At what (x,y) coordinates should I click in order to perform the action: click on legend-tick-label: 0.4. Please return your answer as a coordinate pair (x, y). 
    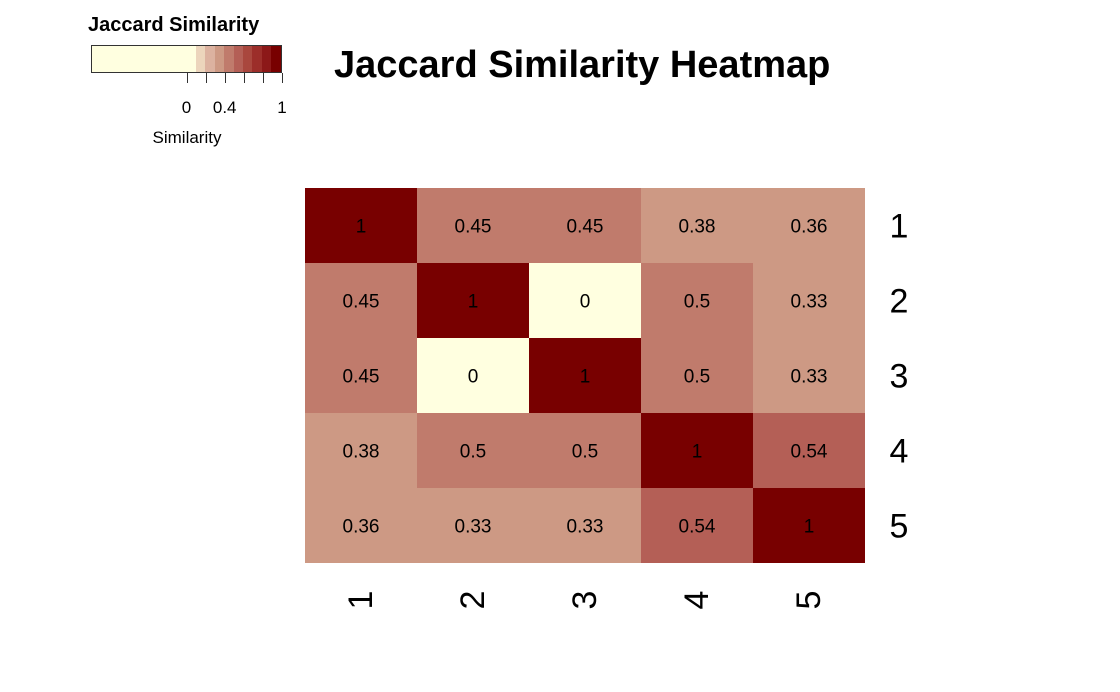
    Looking at the image, I should click on (224, 107).